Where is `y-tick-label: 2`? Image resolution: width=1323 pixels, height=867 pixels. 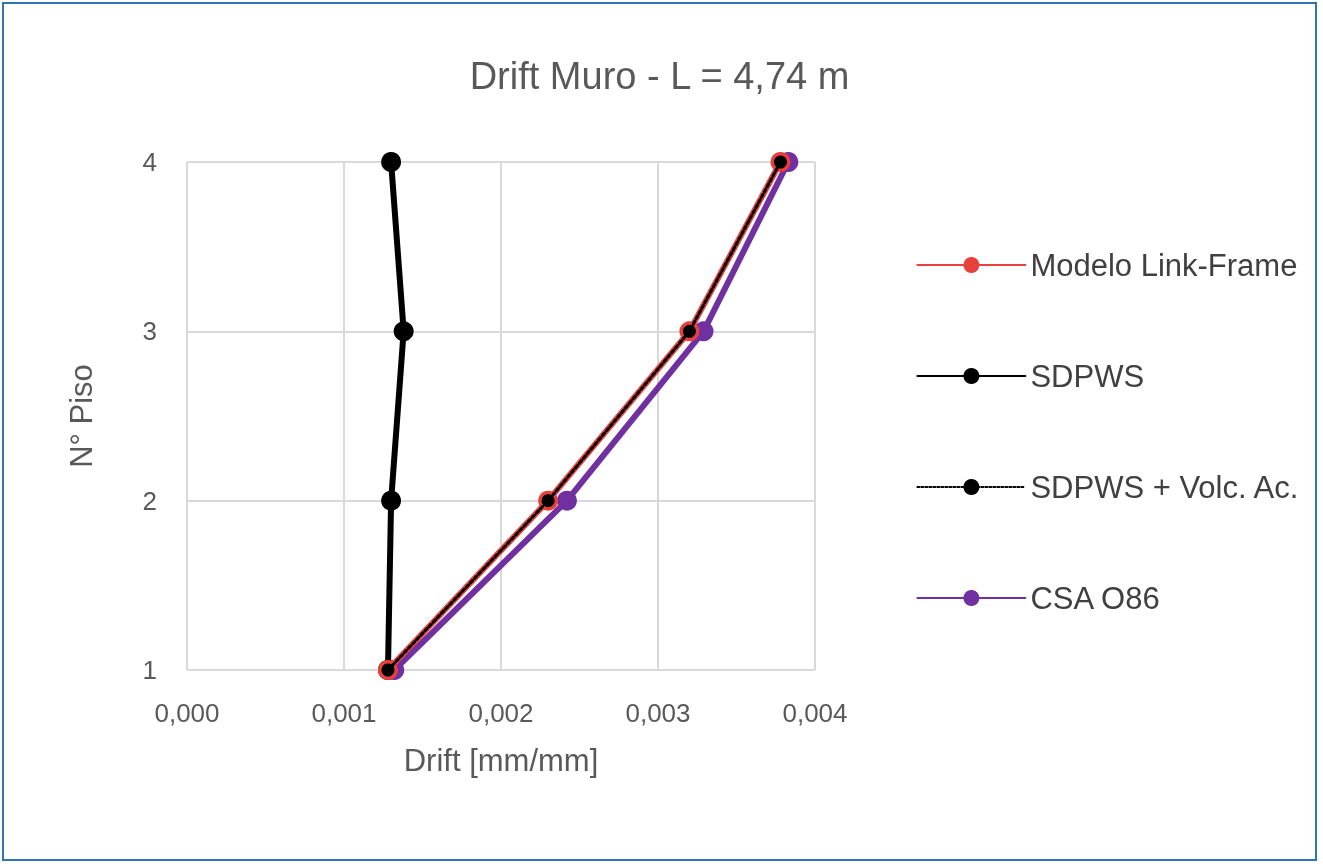
y-tick-label: 2 is located at coordinates (149, 500).